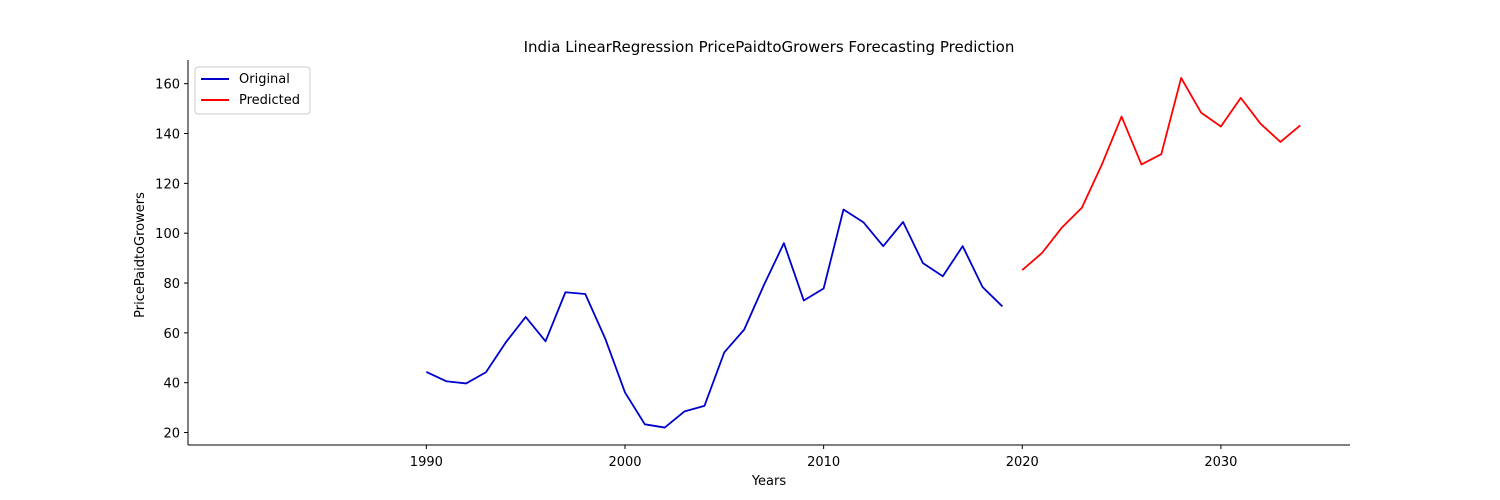 The height and width of the screenshot is (500, 1500). What do you see at coordinates (171, 434) in the screenshot?
I see `y-tick-label: 20` at bounding box center [171, 434].